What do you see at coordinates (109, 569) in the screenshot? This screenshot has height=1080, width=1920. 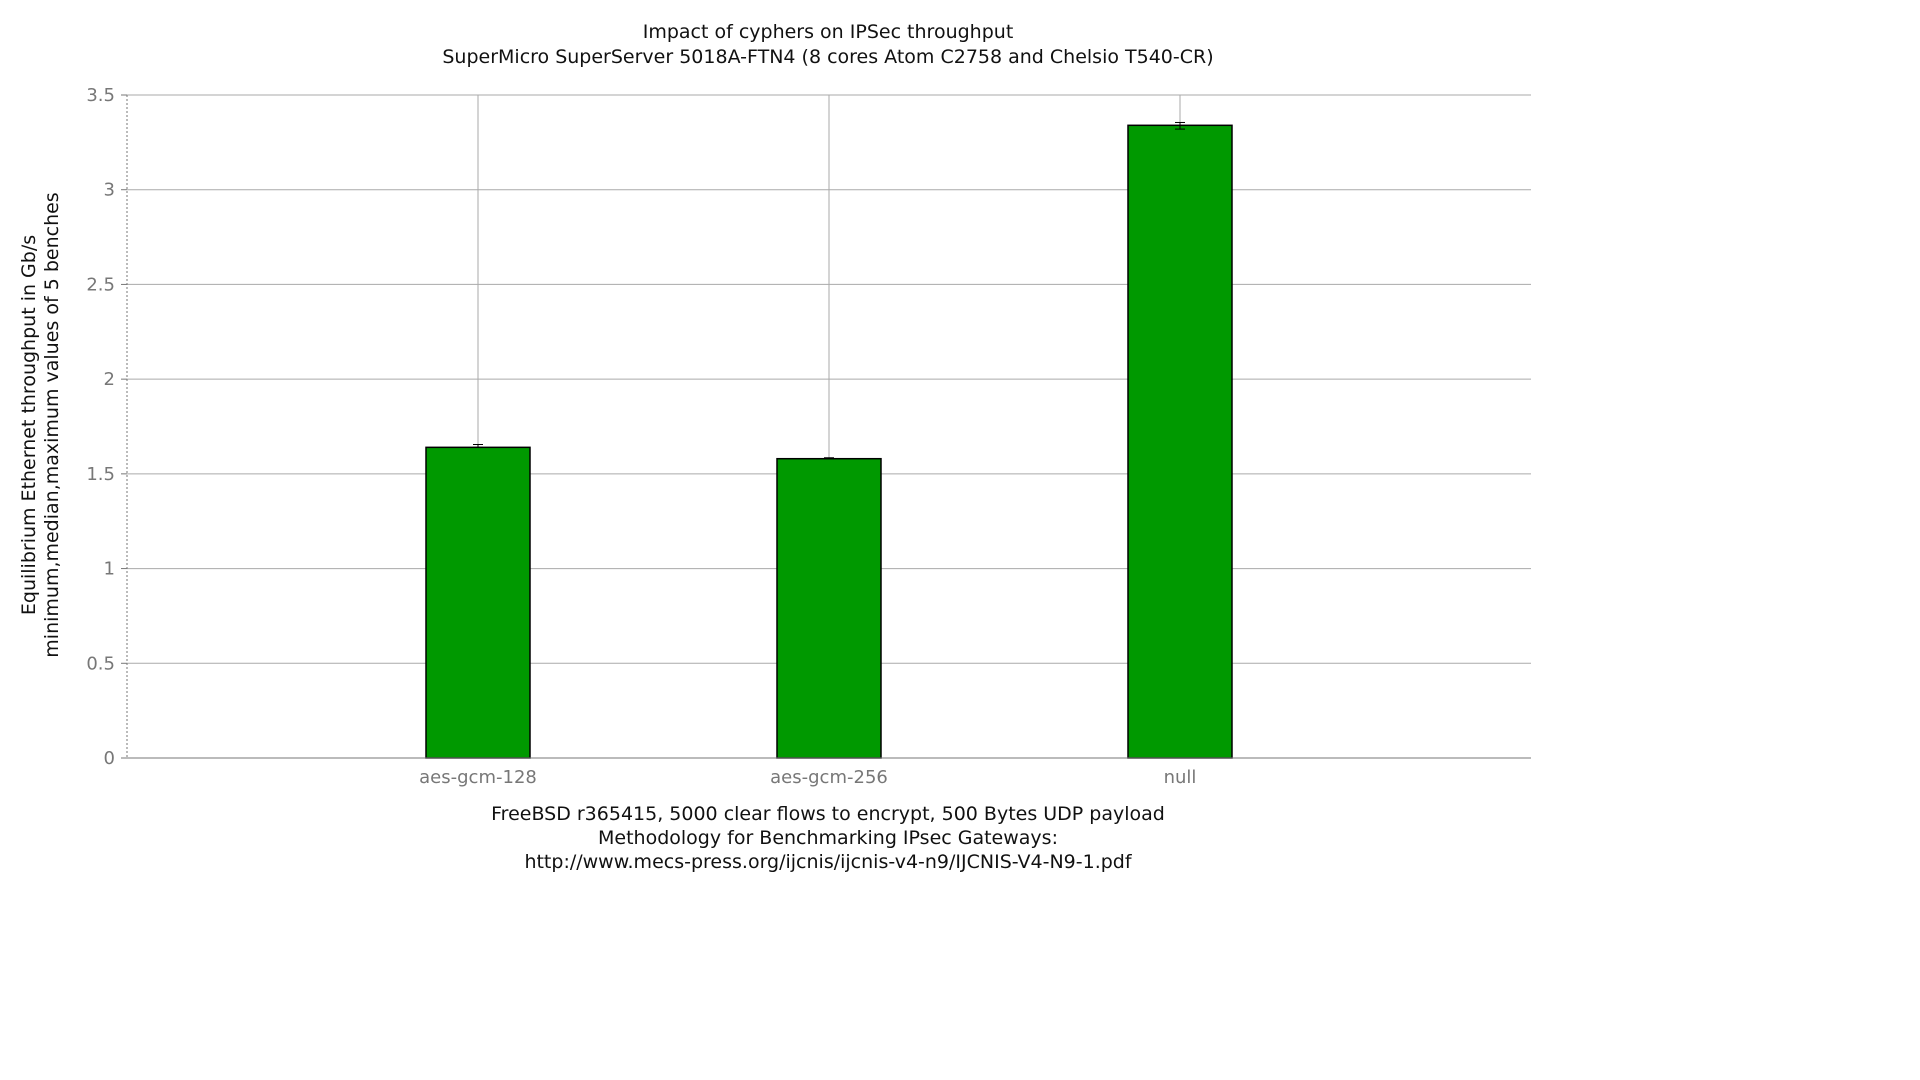 I see `y-tick-label: 1` at bounding box center [109, 569].